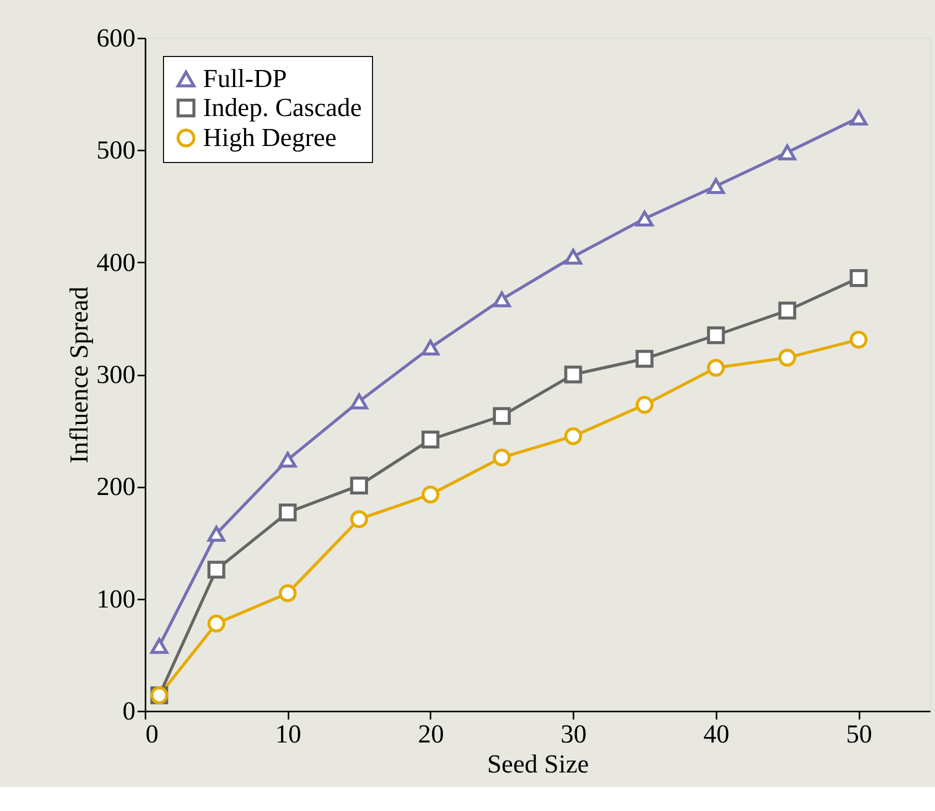  Describe the element at coordinates (573, 734) in the screenshot. I see `x-tick-label: 30` at that location.